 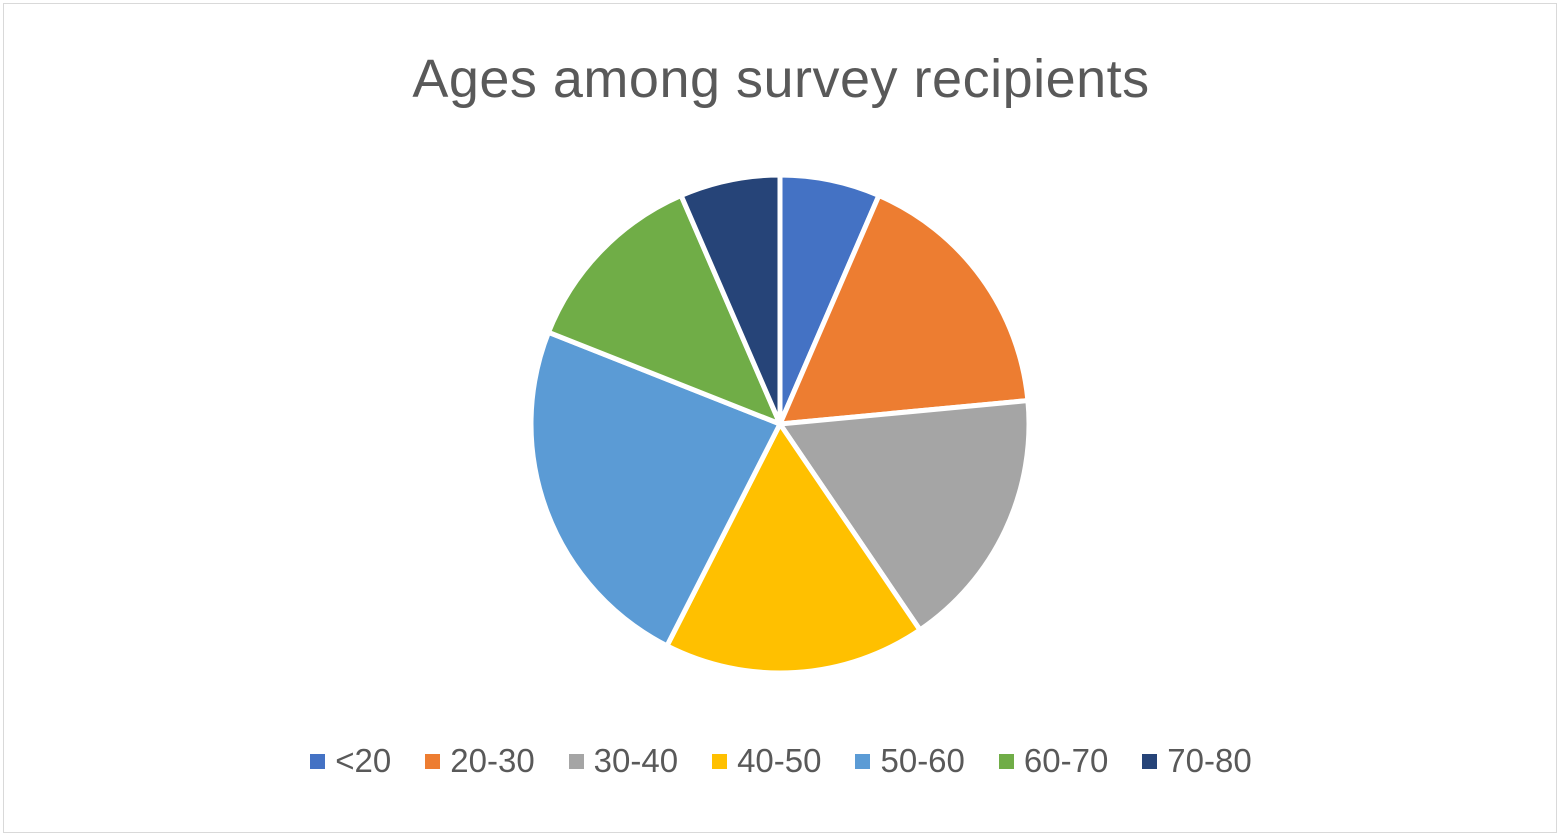 I want to click on legend-item: 70-80, so click(x=1197, y=761).